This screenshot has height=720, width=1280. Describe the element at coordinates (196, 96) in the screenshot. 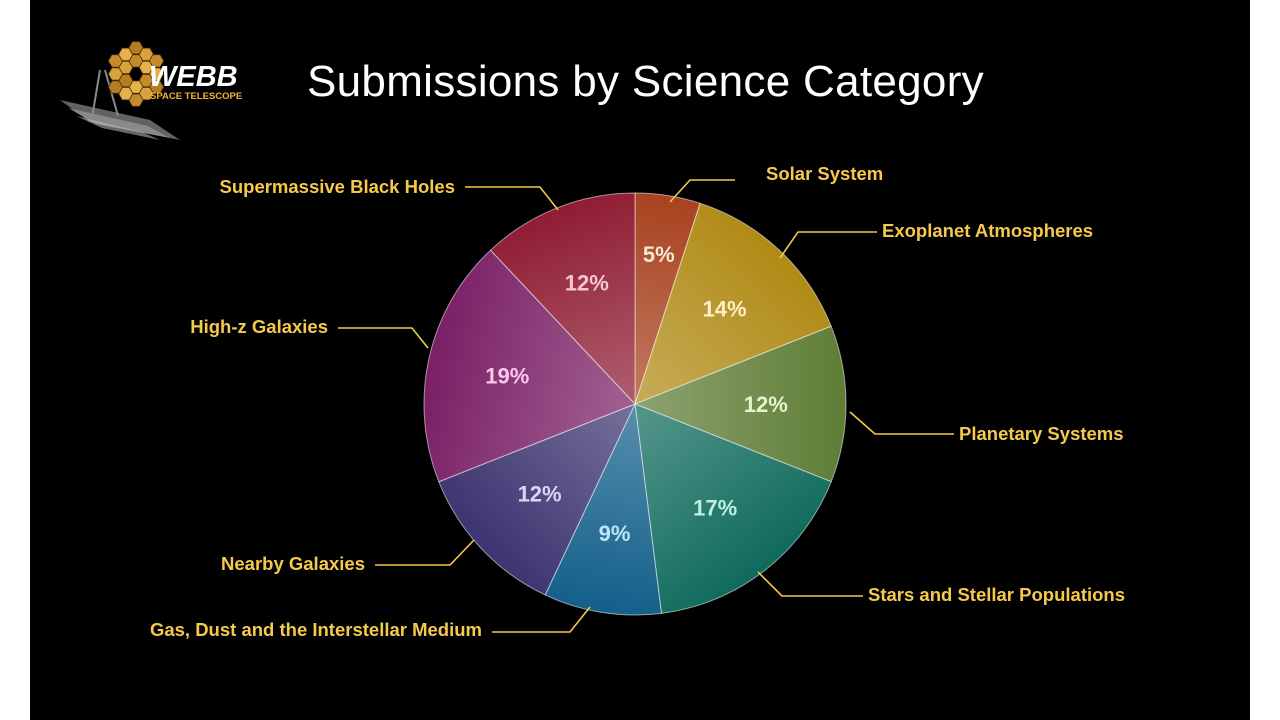

I see `logo-tagline: SPACE TELESCOPE` at that location.